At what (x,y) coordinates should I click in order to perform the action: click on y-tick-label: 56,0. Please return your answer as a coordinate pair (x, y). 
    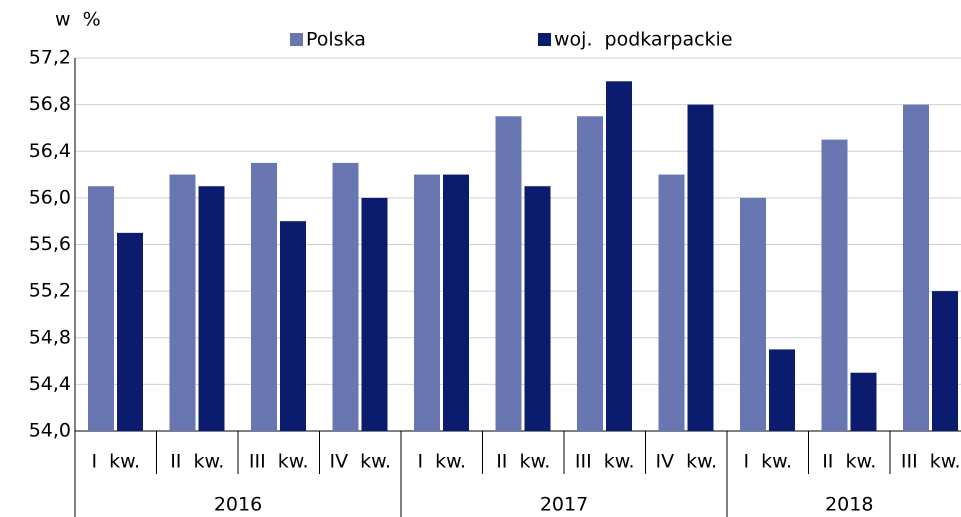
    Looking at the image, I should click on (50, 197).